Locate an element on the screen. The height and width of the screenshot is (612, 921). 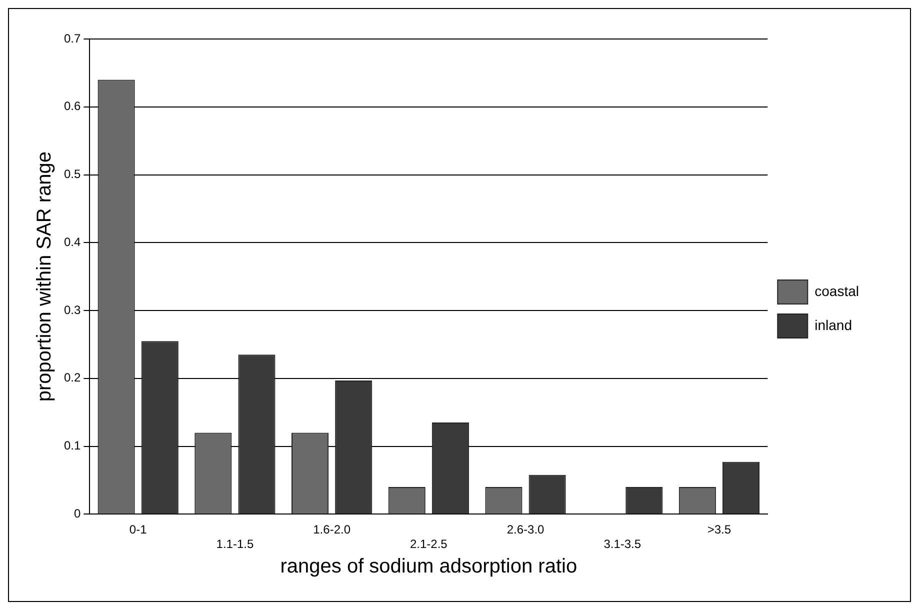
y-tick-label: 0.6 is located at coordinates (72, 106).